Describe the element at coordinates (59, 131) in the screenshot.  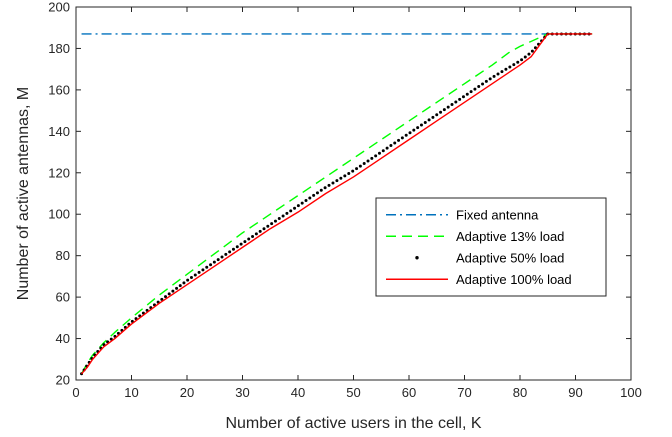
I see `y-tick-label: 140` at that location.